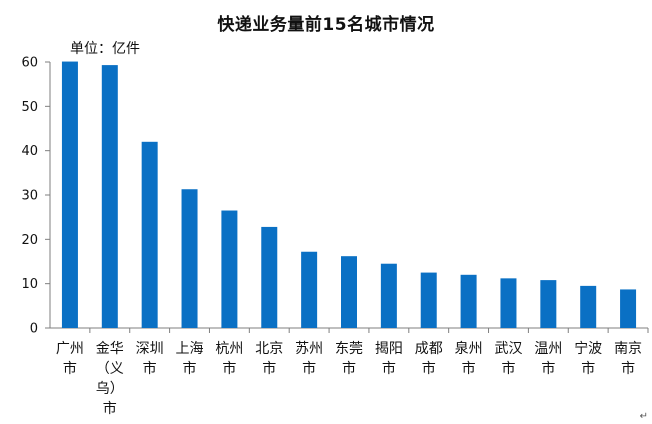 This screenshot has width=652, height=424. What do you see at coordinates (70, 349) in the screenshot?
I see `x-category-label: 广州` at bounding box center [70, 349].